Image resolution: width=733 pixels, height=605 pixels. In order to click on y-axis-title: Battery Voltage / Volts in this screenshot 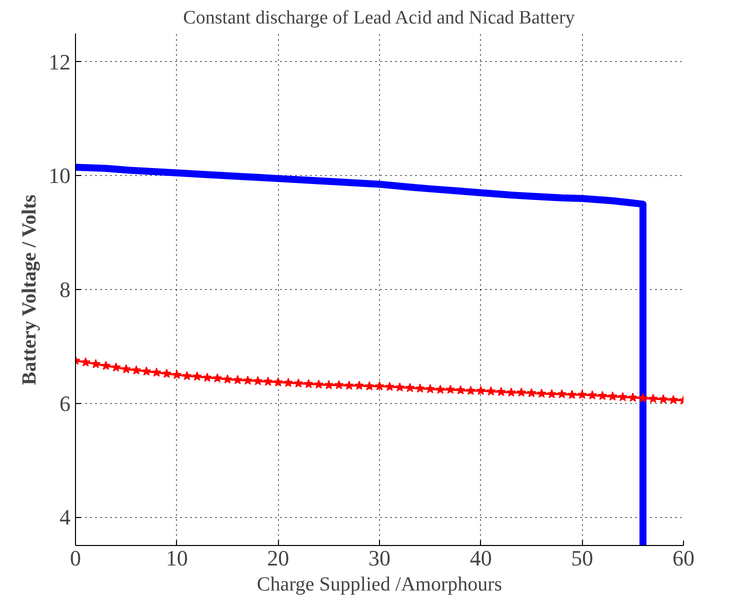, I will do `click(29, 290)`.